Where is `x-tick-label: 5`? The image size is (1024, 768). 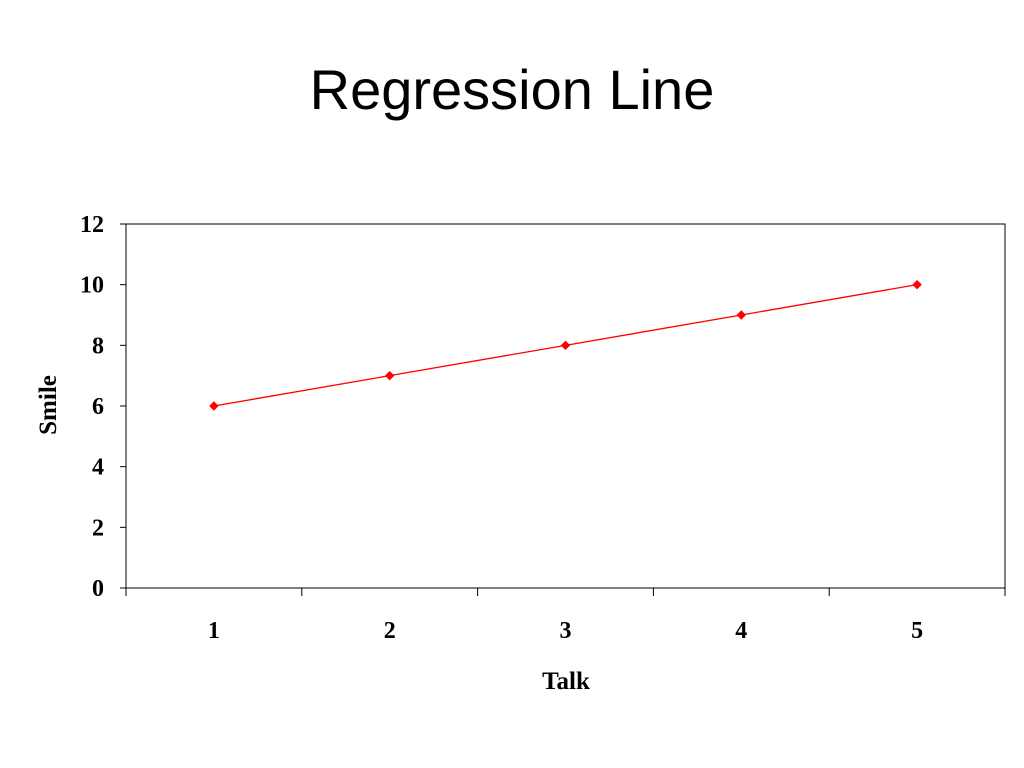
x-tick-label: 5 is located at coordinates (917, 631).